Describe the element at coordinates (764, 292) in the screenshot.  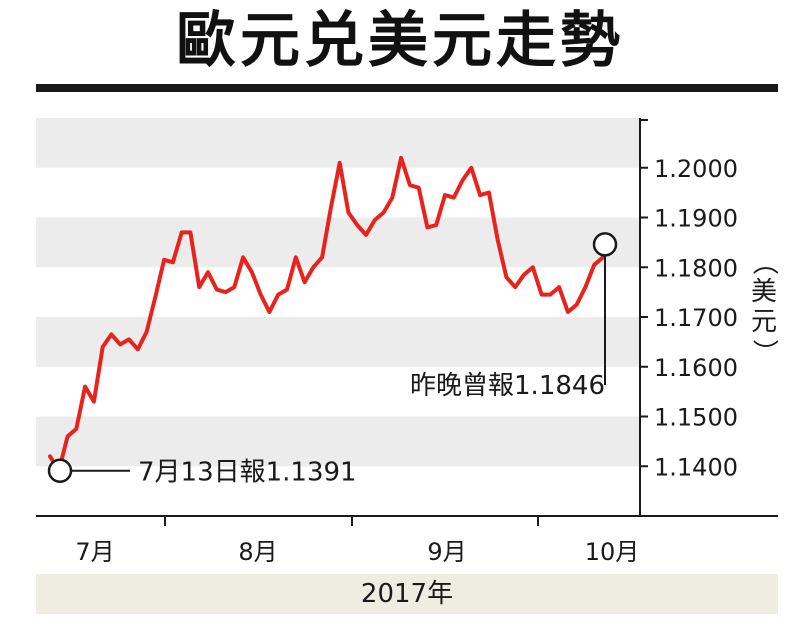
I see `unit-label-char: 美` at that location.